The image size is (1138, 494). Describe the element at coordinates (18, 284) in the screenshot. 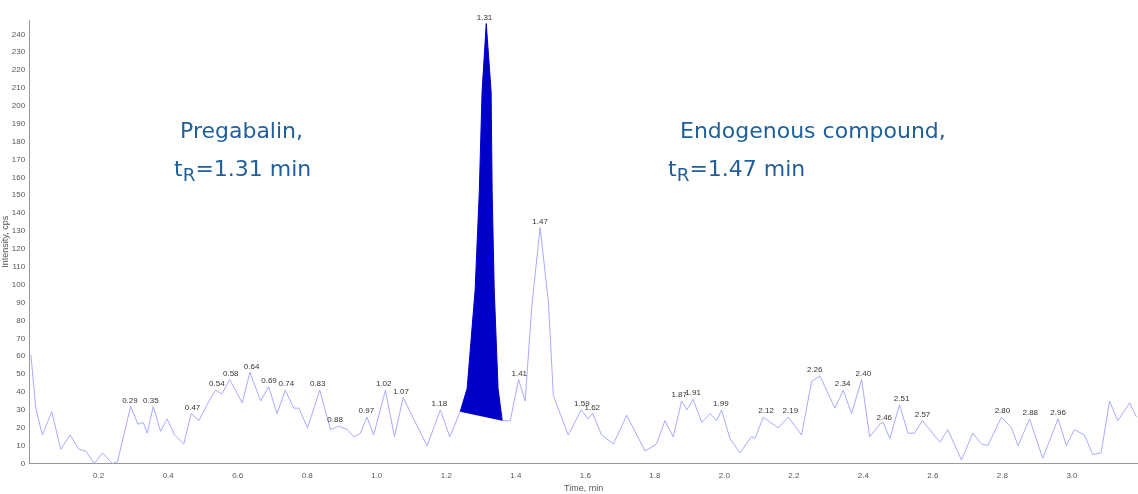

I see `y-tick-label: 100` at that location.